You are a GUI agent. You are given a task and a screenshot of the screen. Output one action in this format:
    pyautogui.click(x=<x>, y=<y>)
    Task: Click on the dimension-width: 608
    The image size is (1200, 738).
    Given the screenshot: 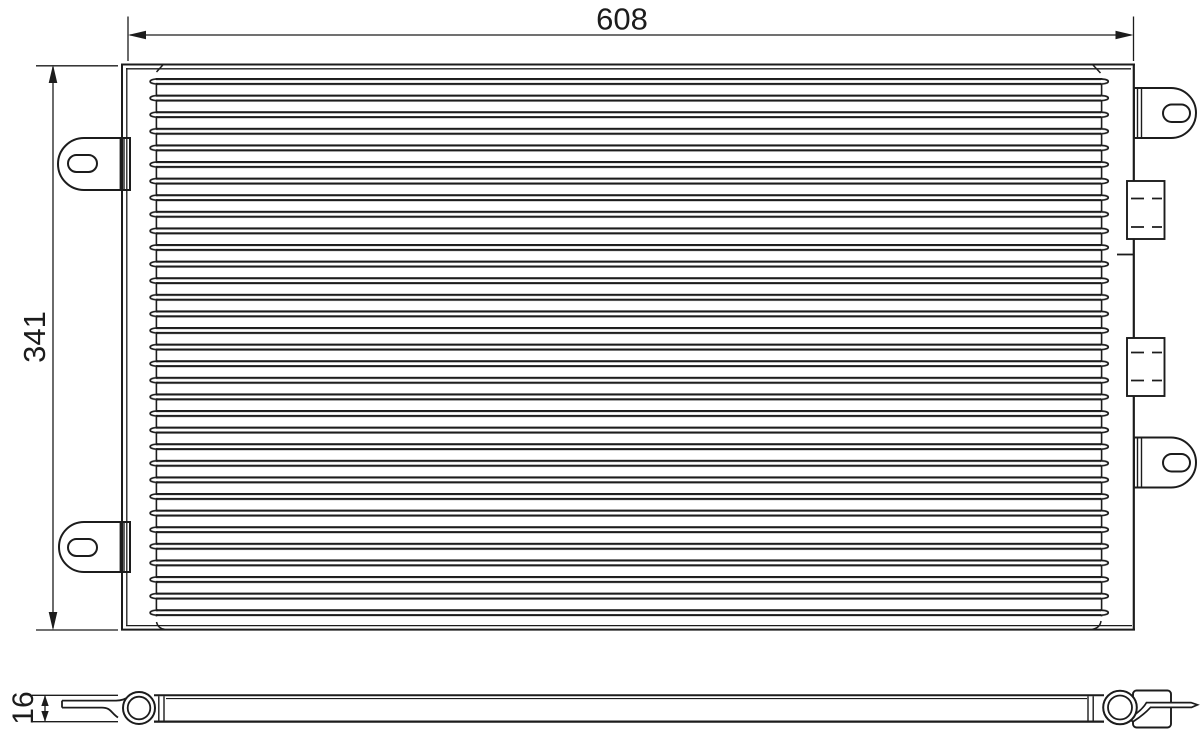 What is the action you would take?
    pyautogui.click(x=631, y=31)
    